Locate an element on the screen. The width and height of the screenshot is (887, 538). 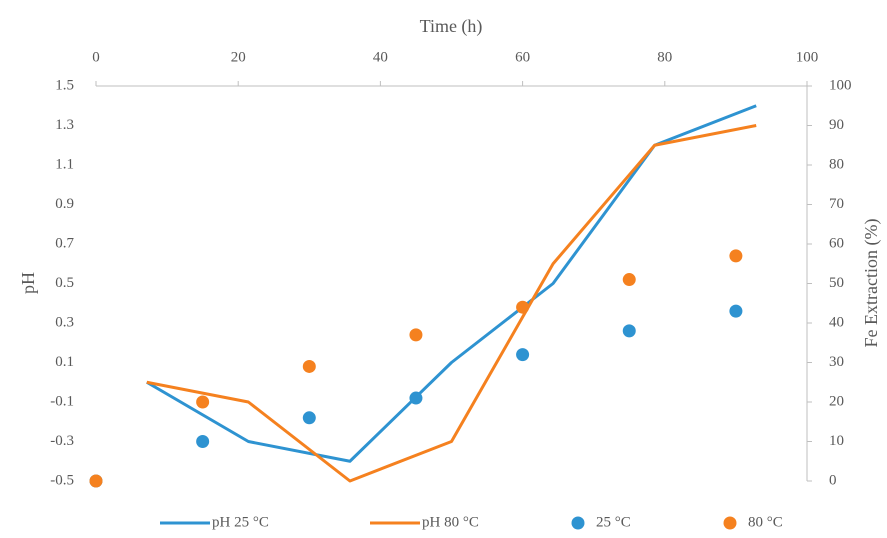
x-tick-label: 100 is located at coordinates (807, 57).